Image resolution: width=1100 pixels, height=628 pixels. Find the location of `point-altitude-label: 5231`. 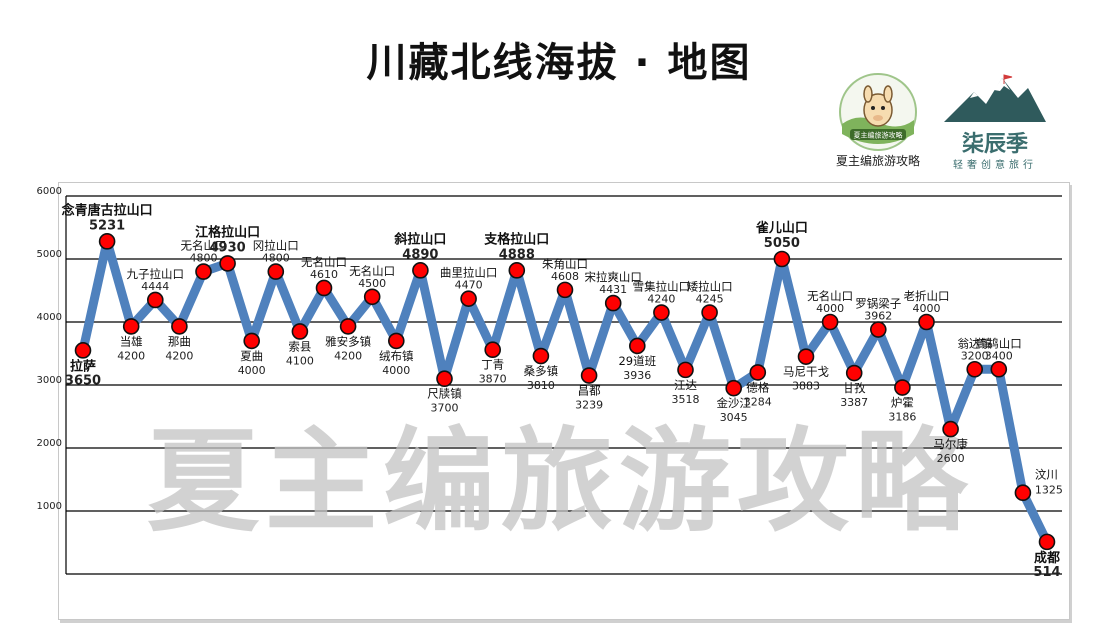

point-altitude-label: 5231 is located at coordinates (107, 225).